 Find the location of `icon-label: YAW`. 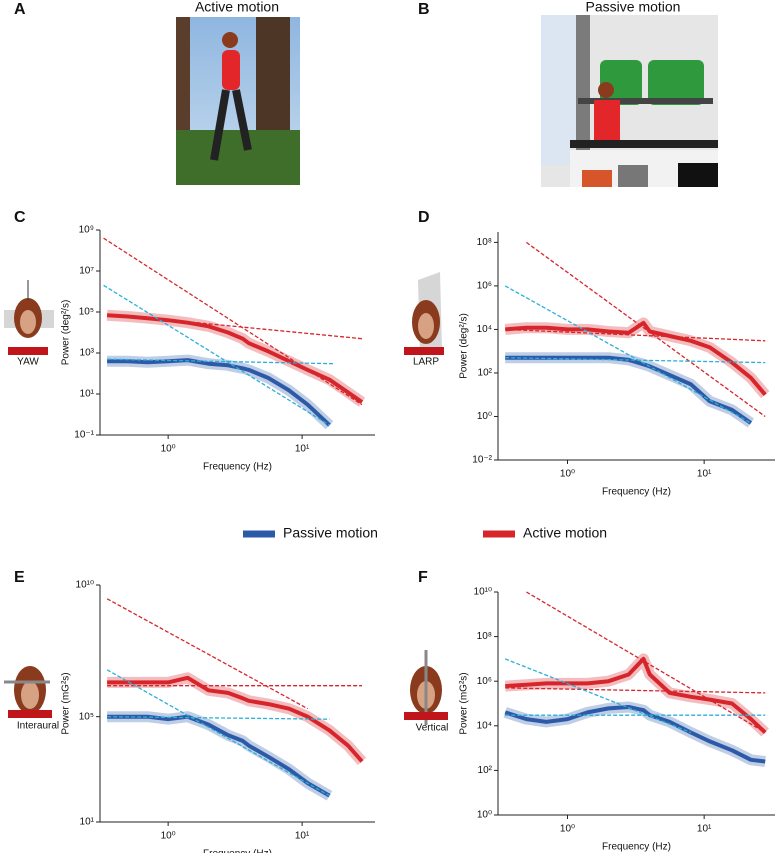

icon-label: YAW is located at coordinates (28, 362).